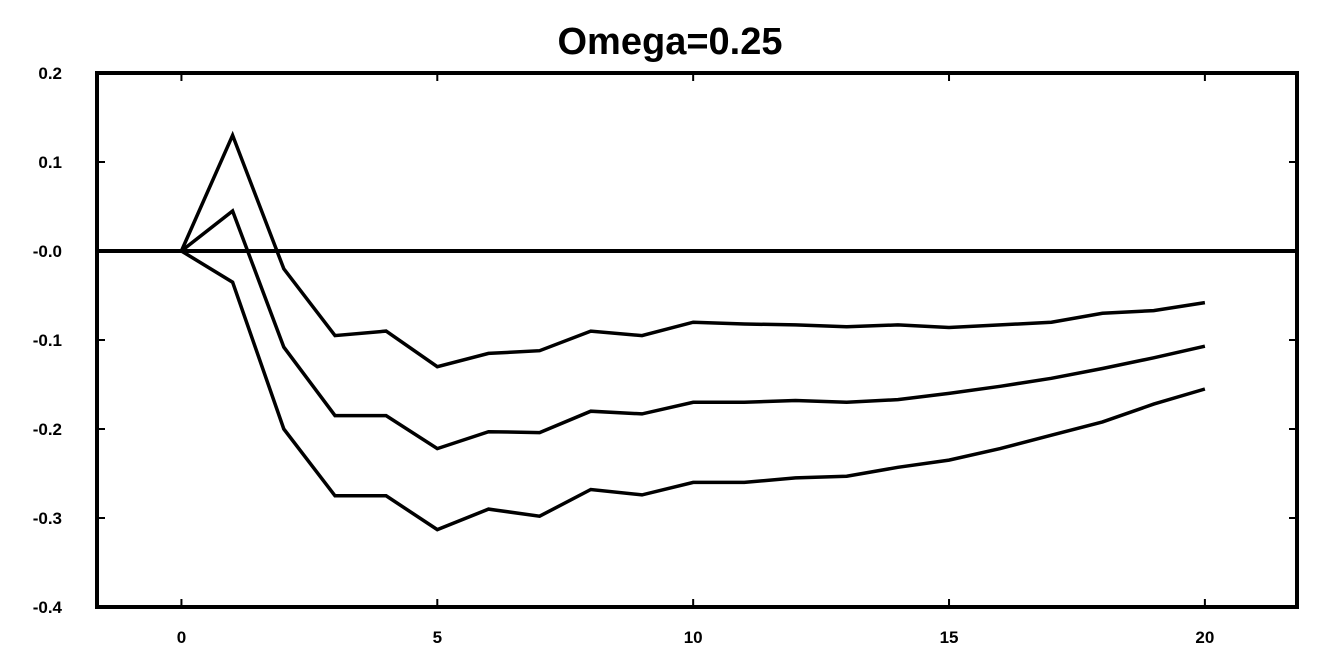 The width and height of the screenshot is (1324, 668). I want to click on y-tick-label: 0.1, so click(50, 162).